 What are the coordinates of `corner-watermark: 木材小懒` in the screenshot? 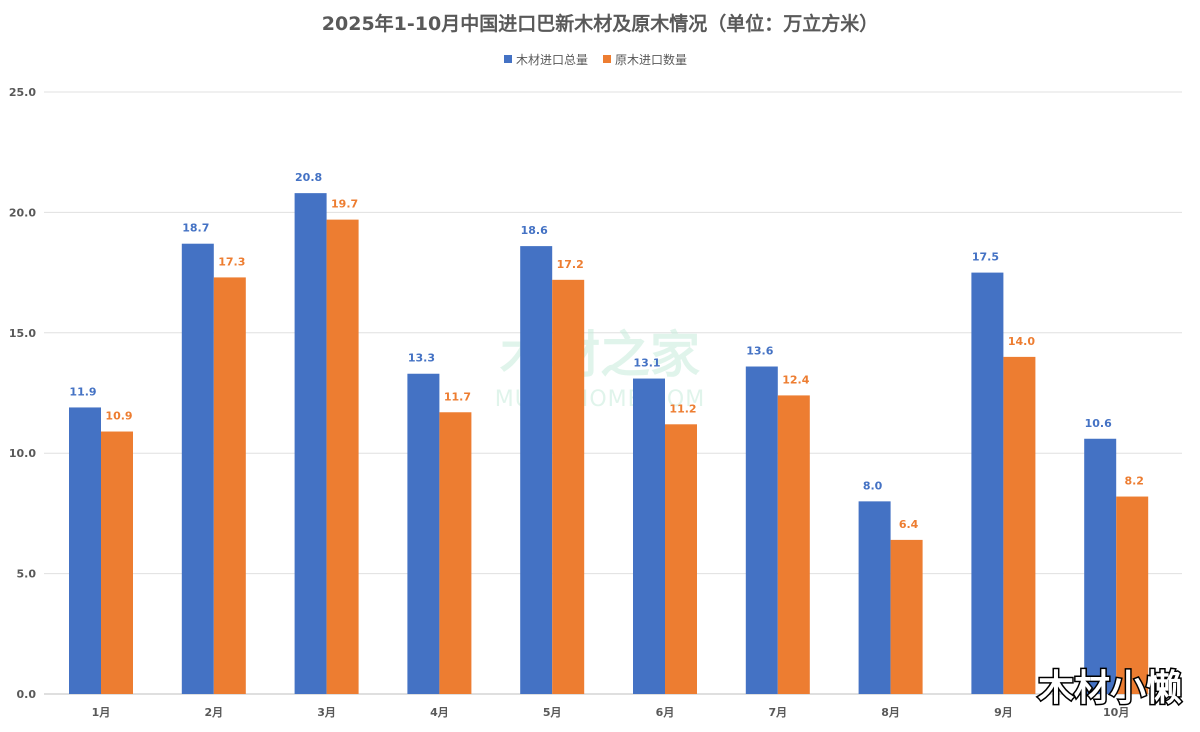 It's located at (1110, 688).